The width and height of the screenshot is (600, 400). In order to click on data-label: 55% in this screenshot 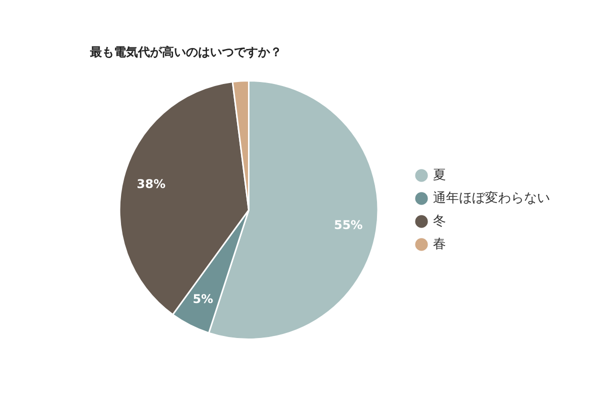, I will do `click(348, 225)`.